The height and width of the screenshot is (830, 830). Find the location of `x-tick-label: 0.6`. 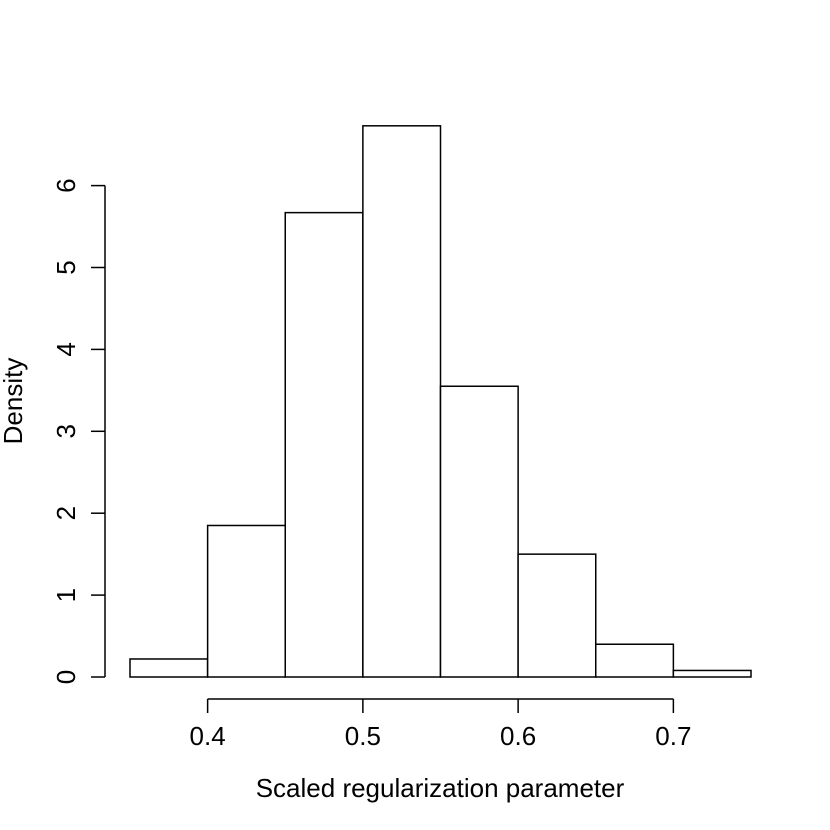

x-tick-label: 0.6 is located at coordinates (518, 736).